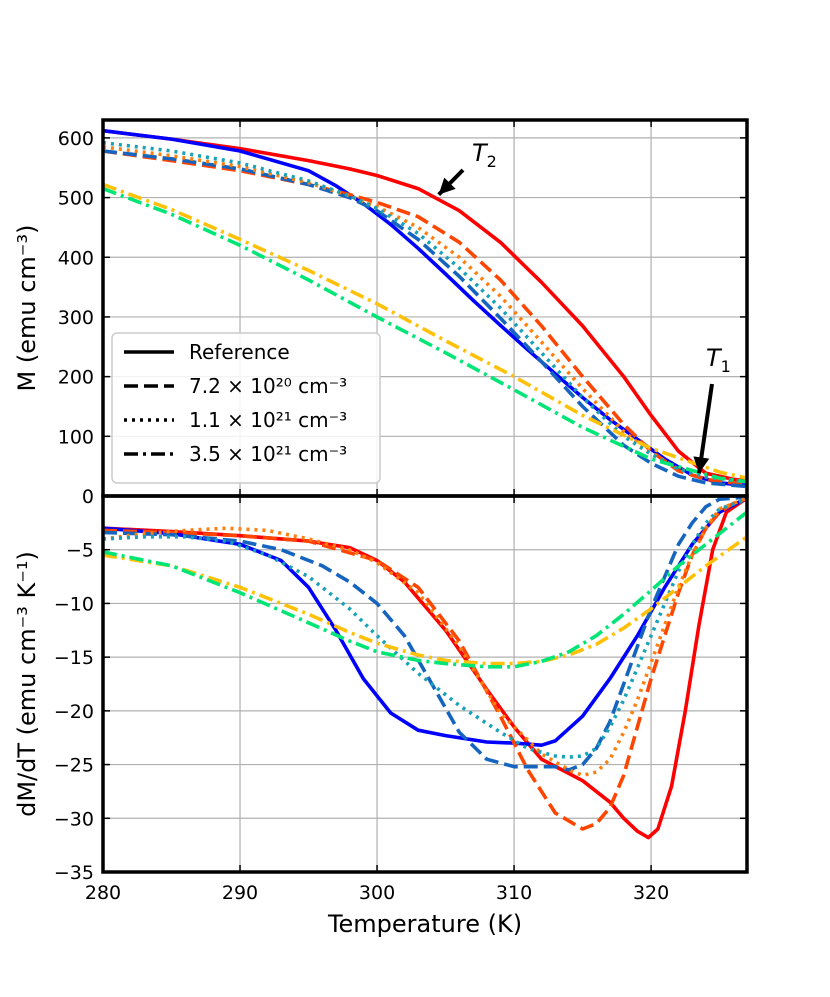 This screenshot has width=830, height=997. What do you see at coordinates (484, 155) in the screenshot?
I see `annotation-t2-label: T2` at bounding box center [484, 155].